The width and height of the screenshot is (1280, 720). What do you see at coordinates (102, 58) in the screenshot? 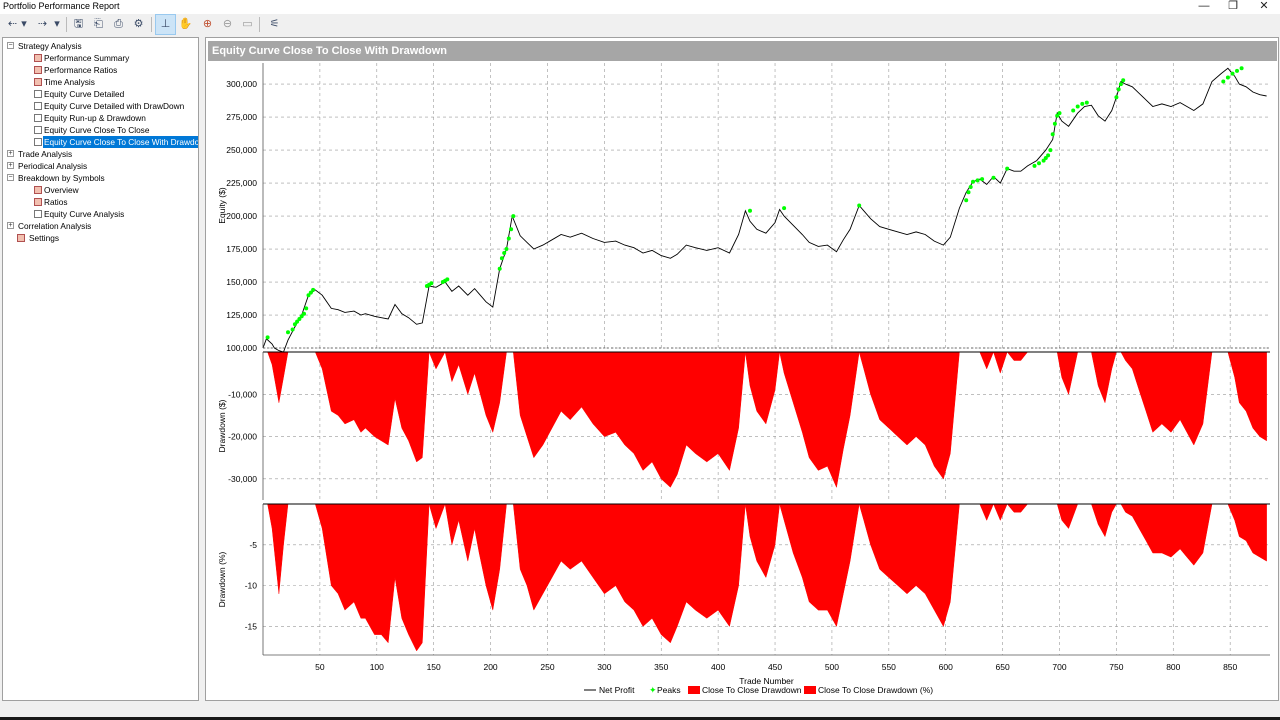
I see `tree-item-performance-summary: Performance Summary` at bounding box center [102, 58].